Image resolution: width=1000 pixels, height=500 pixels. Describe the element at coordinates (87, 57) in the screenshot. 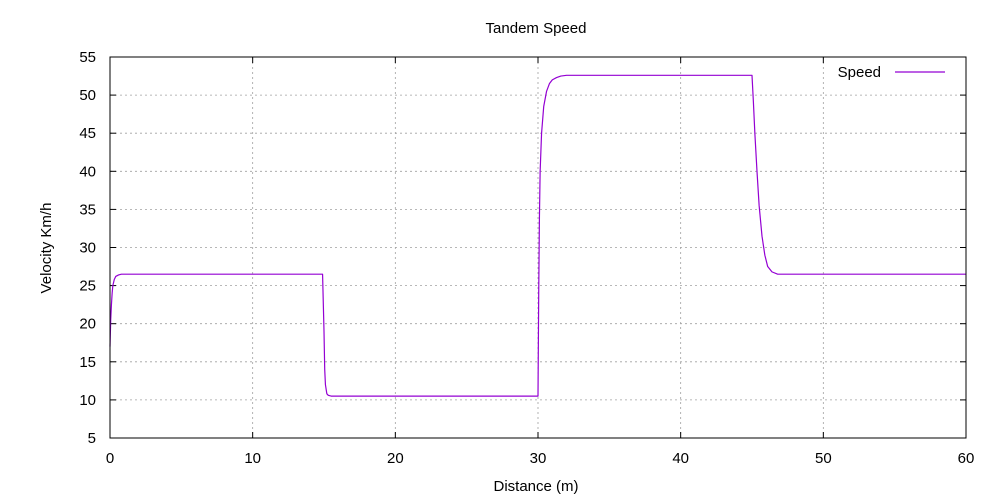

I see `y-tick-label: 55` at that location.